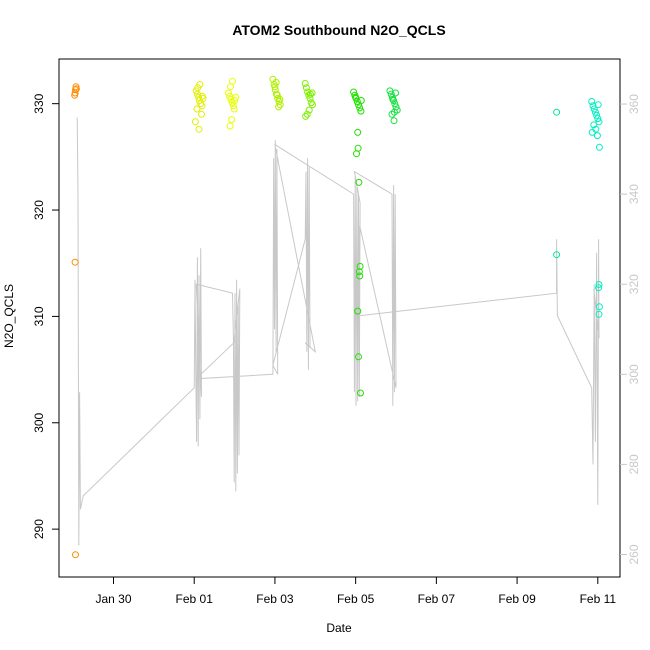 Image resolution: width=650 pixels, height=650 pixels. Describe the element at coordinates (339, 628) in the screenshot. I see `x-axis-label: Date` at that location.